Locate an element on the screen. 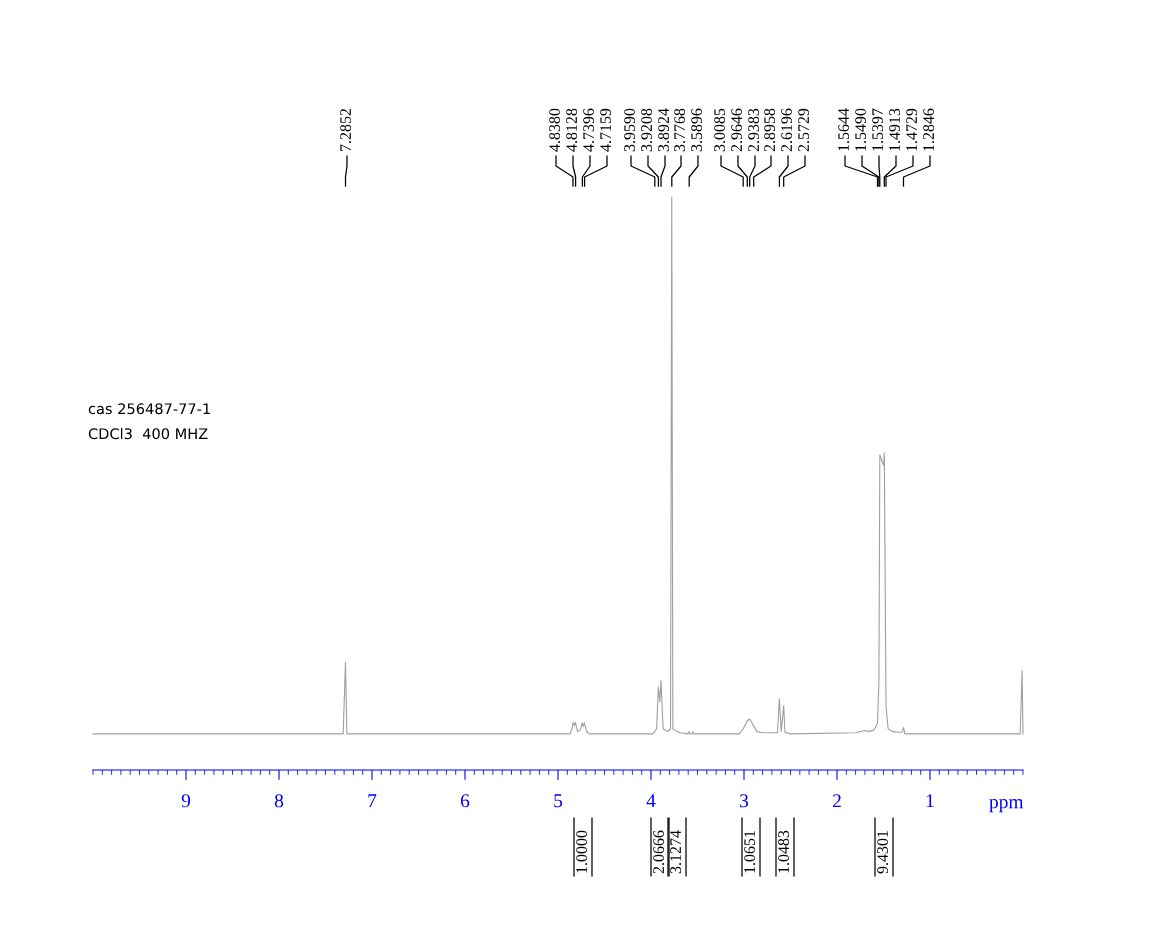 This screenshot has width=1170, height=952. x-tick-label: 2 is located at coordinates (836, 801).